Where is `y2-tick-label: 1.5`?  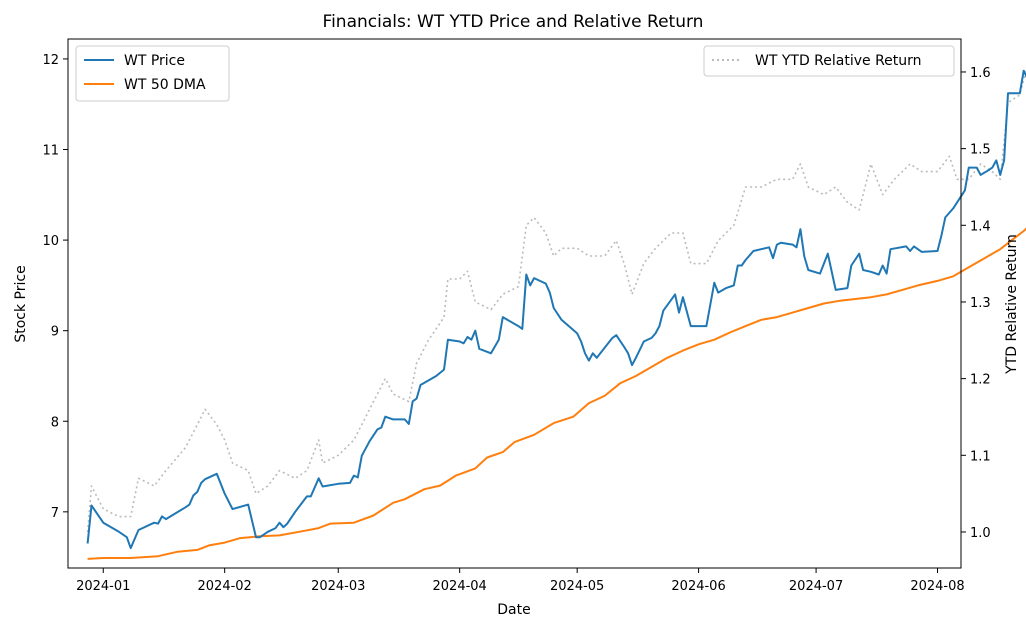
y2-tick-label: 1.5 is located at coordinates (980, 150).